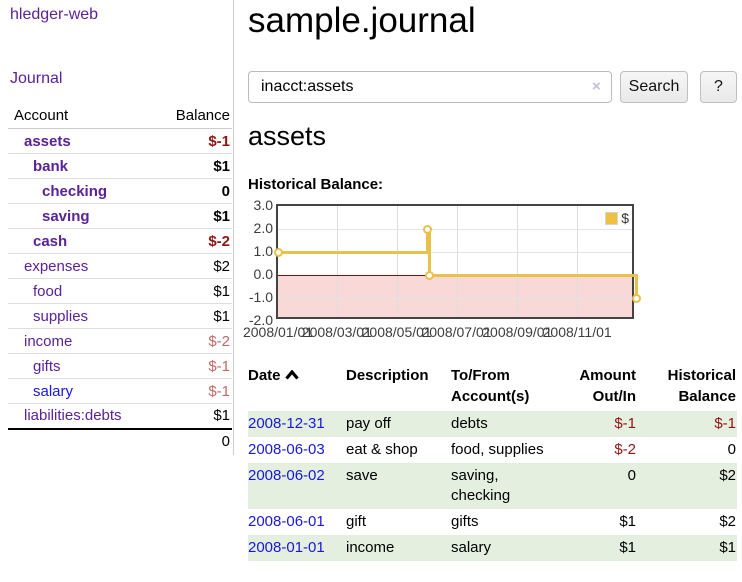  Describe the element at coordinates (336, 332) in the screenshot. I see `x-axis-tick-label: 2008/03/01` at that location.